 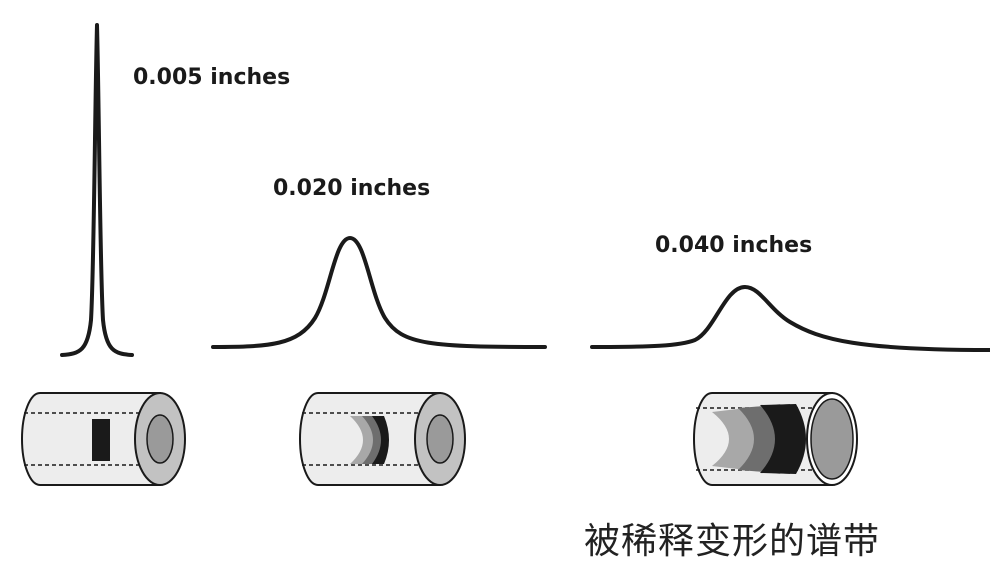 What do you see at coordinates (440, 439) in the screenshot?
I see `column-medium-bore` at bounding box center [440, 439].